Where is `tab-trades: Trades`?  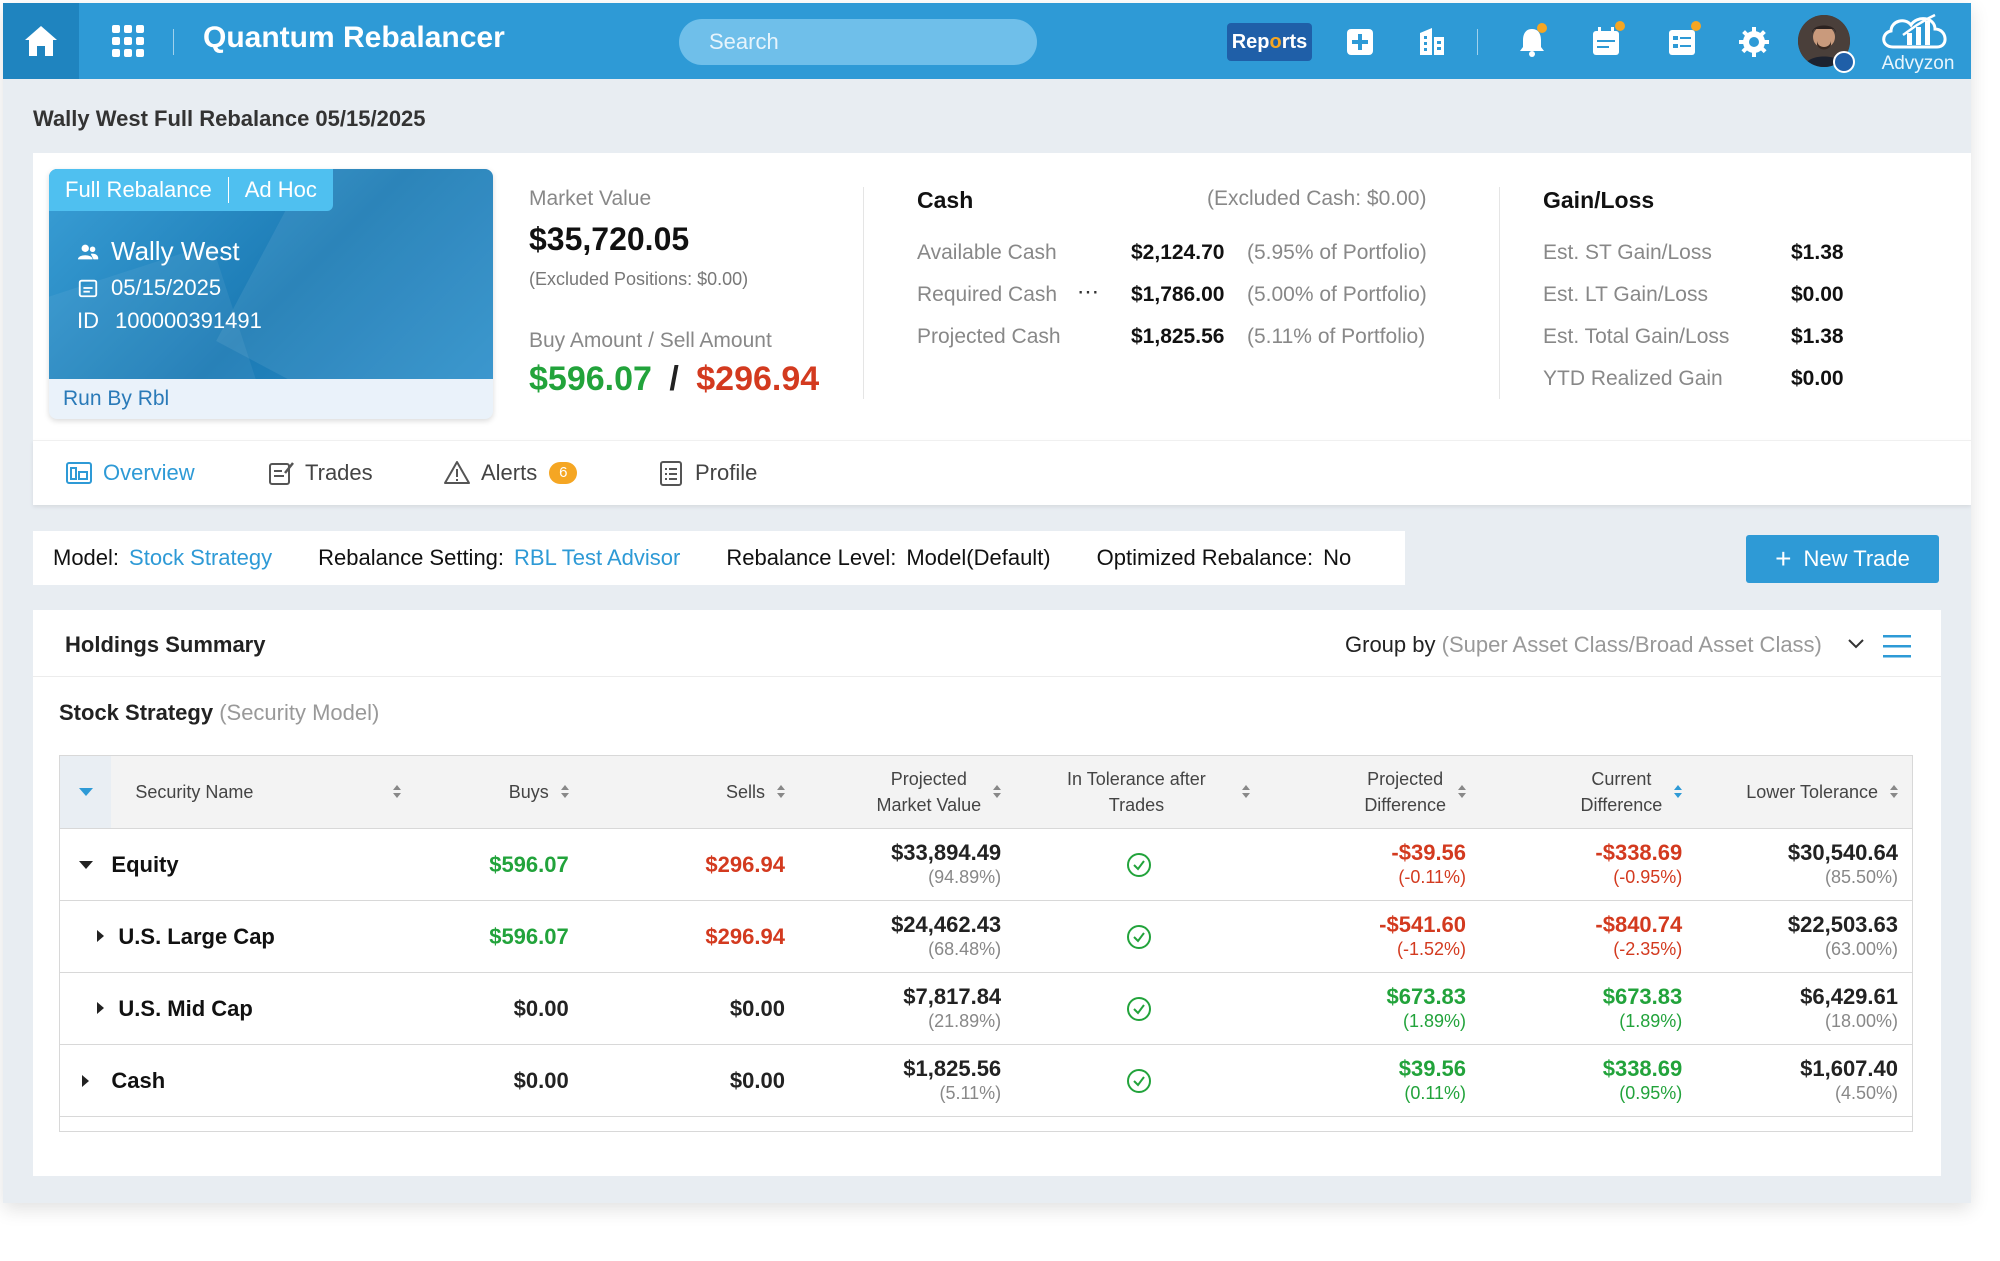
tab-trades: Trades is located at coordinates (320, 473).